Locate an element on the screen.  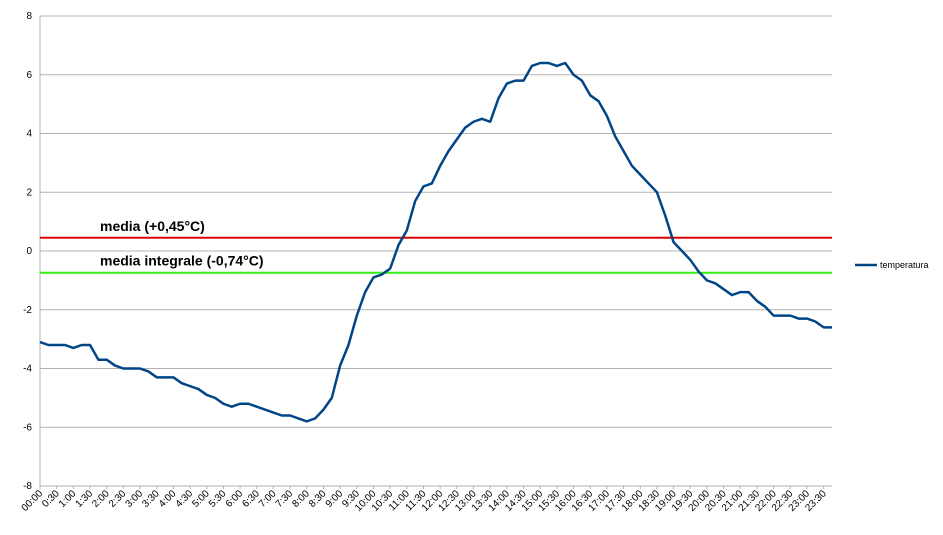
y-tick-label: 4 is located at coordinates (29, 134).